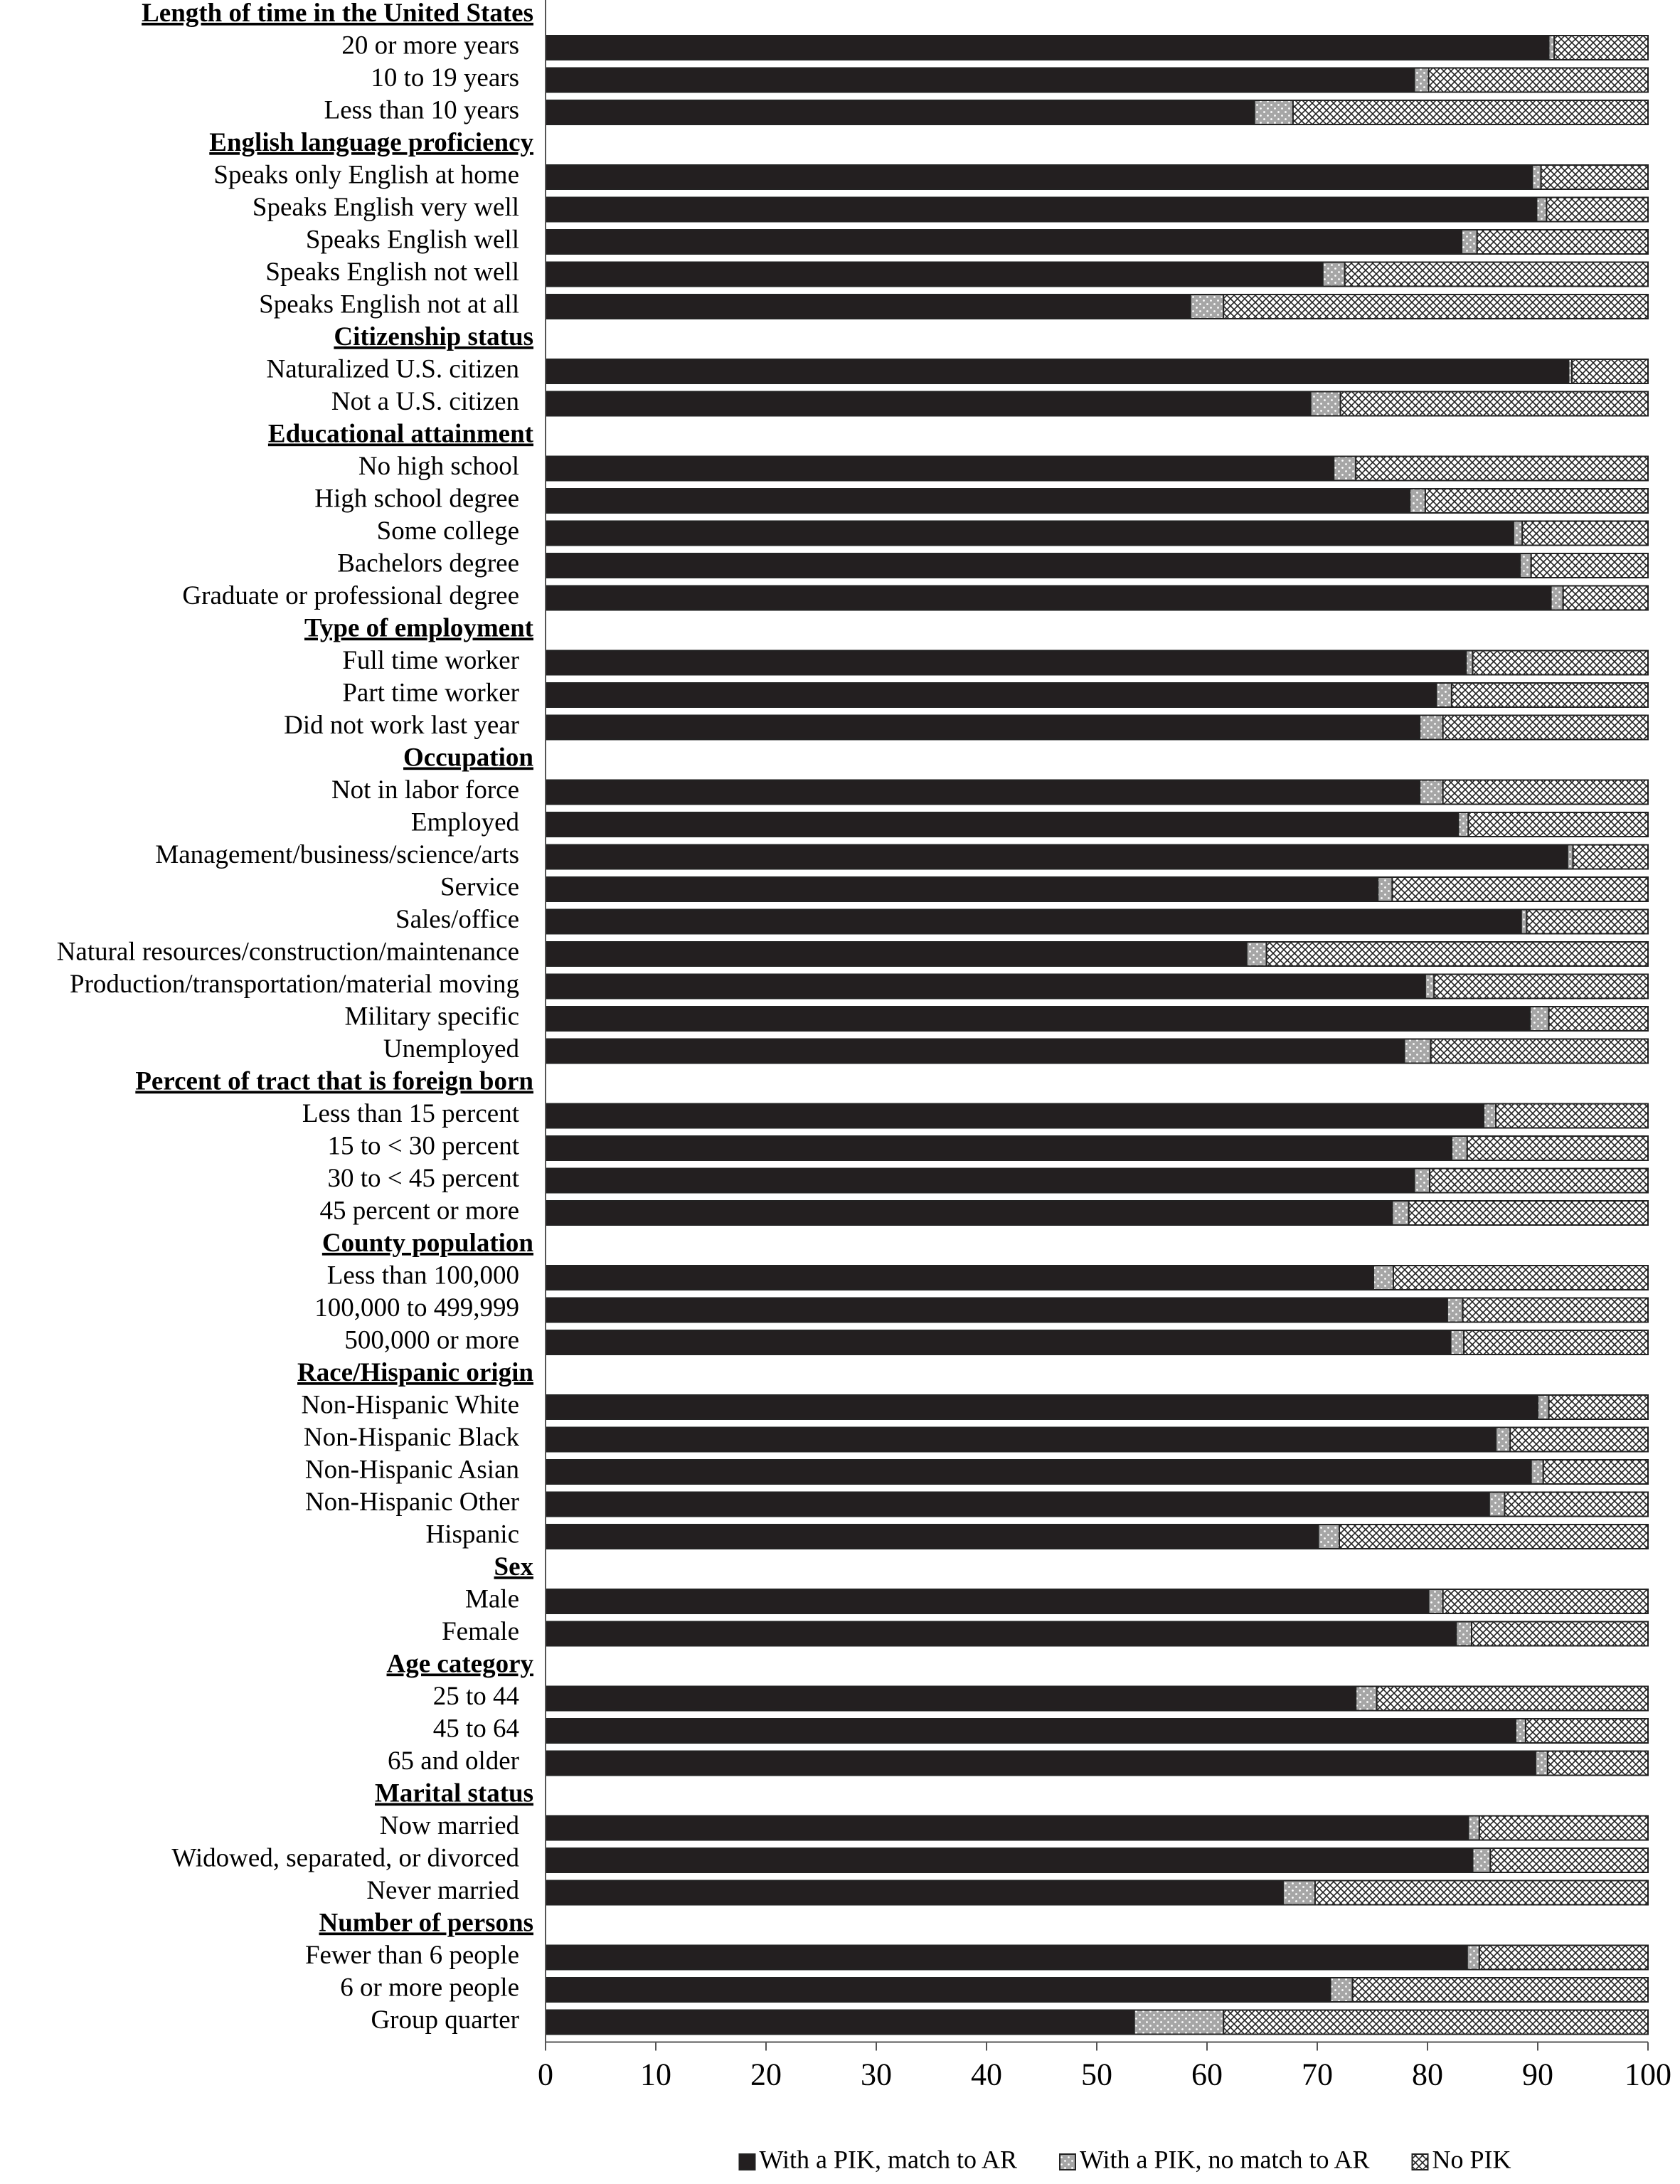 The height and width of the screenshot is (2184, 1680). I want to click on group-header: Number of persons, so click(426, 1922).